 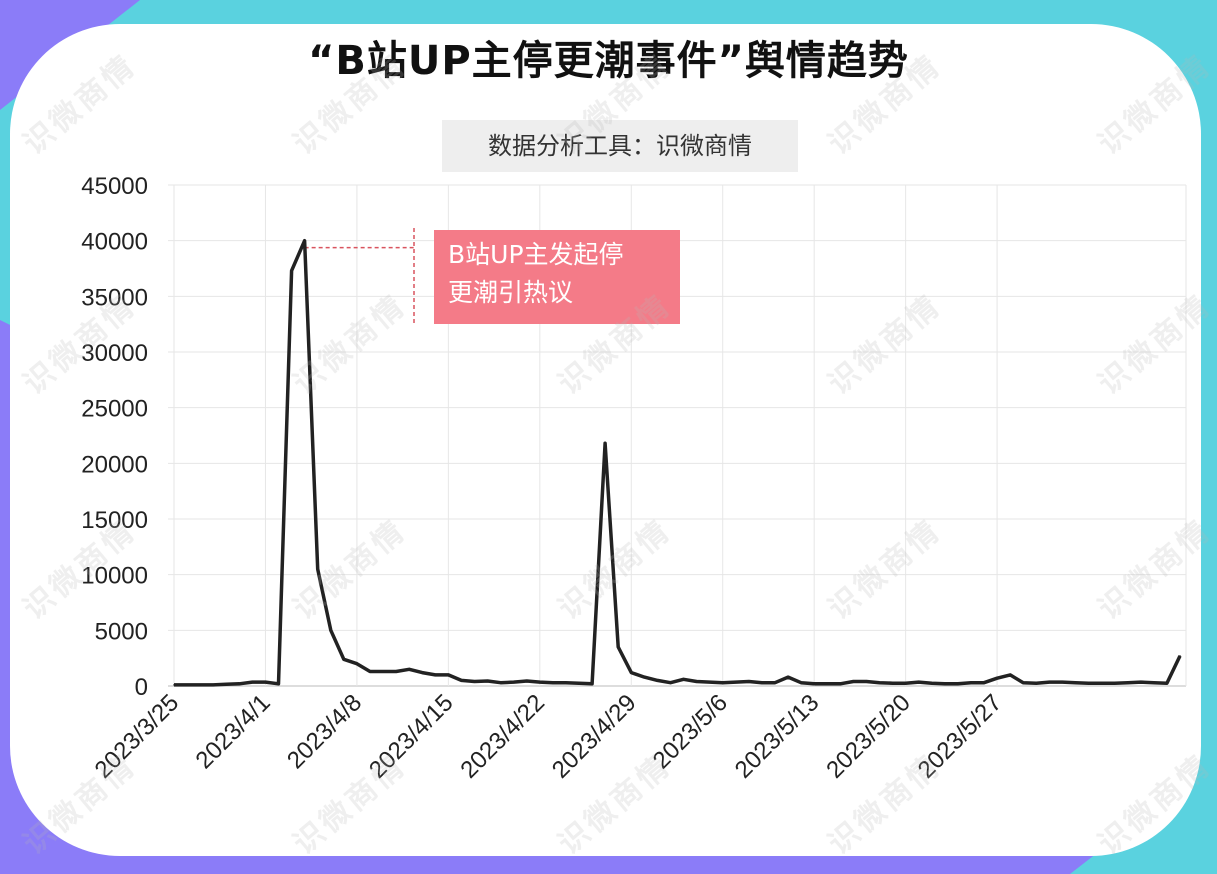 What do you see at coordinates (114, 297) in the screenshot?
I see `y-tick-label: 35000` at bounding box center [114, 297].